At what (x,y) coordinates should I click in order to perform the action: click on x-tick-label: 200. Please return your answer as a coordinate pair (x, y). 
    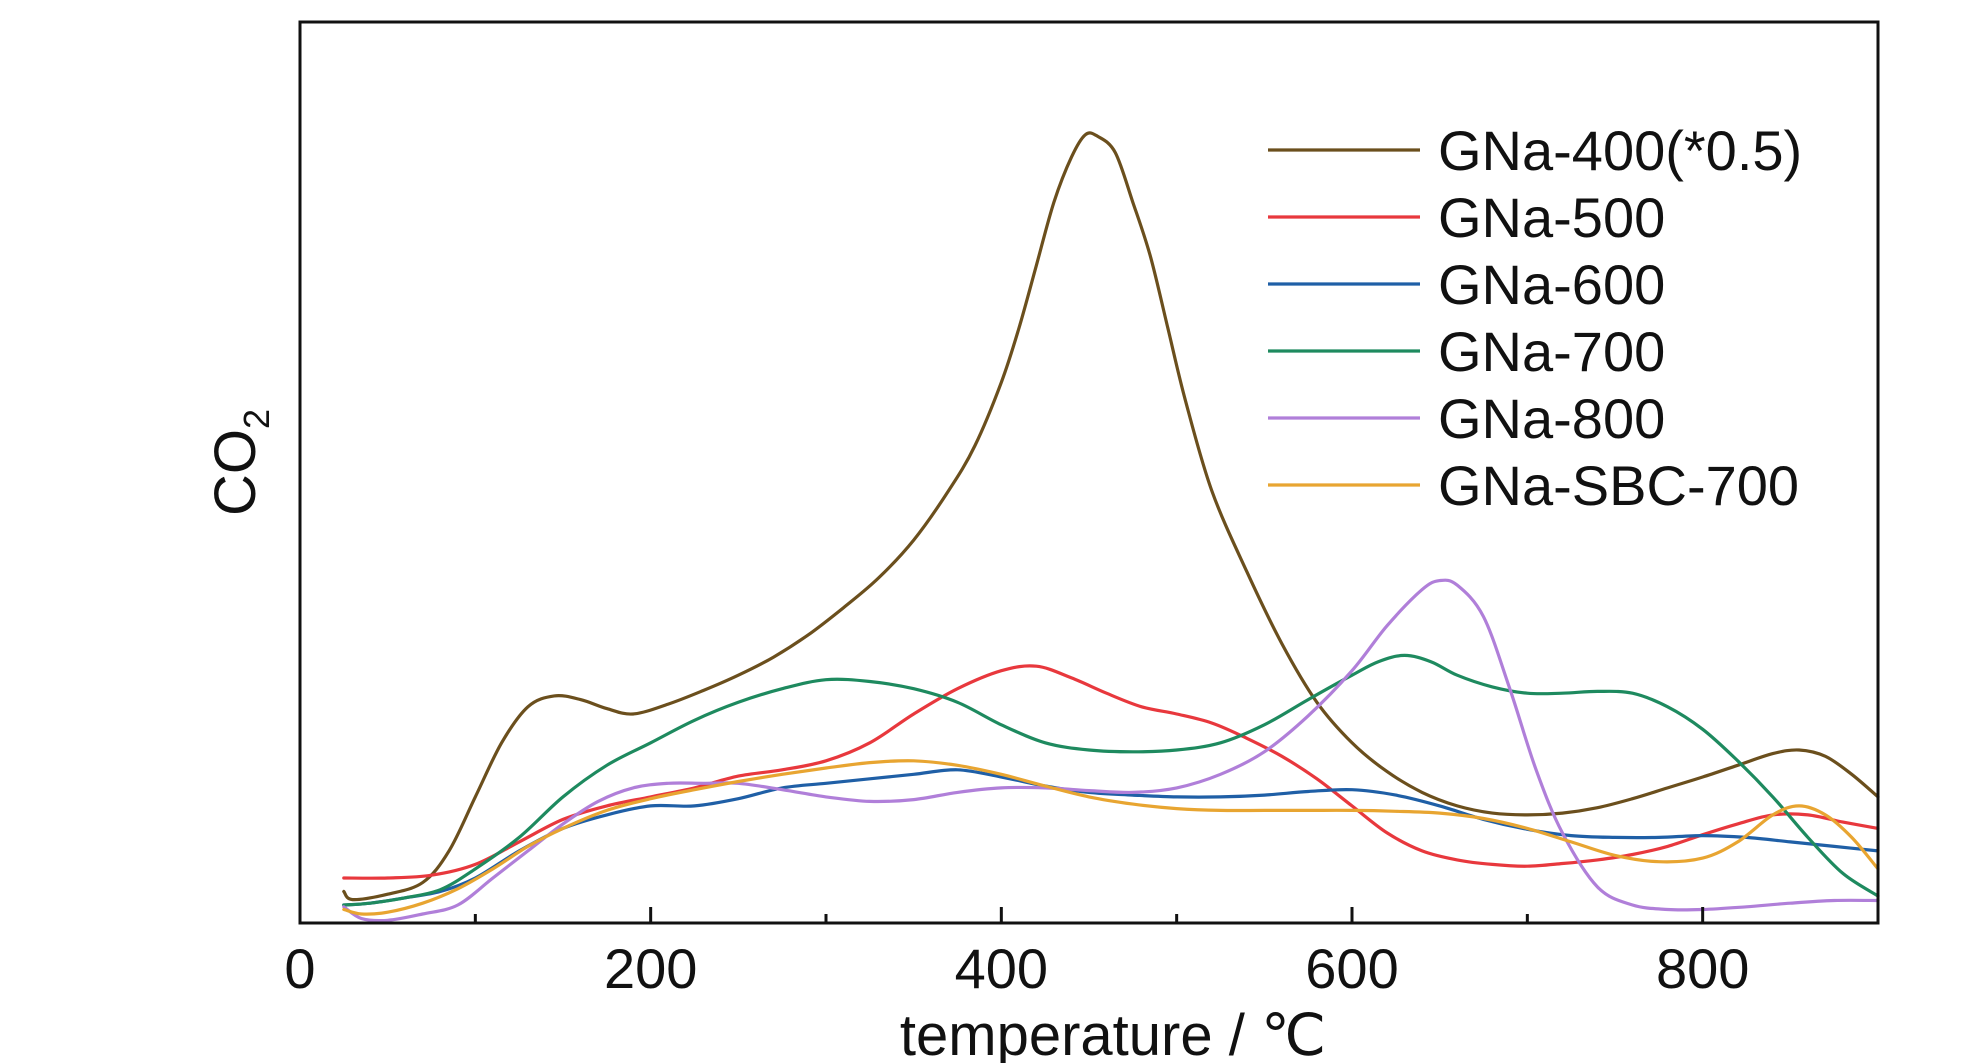
    Looking at the image, I should click on (650, 968).